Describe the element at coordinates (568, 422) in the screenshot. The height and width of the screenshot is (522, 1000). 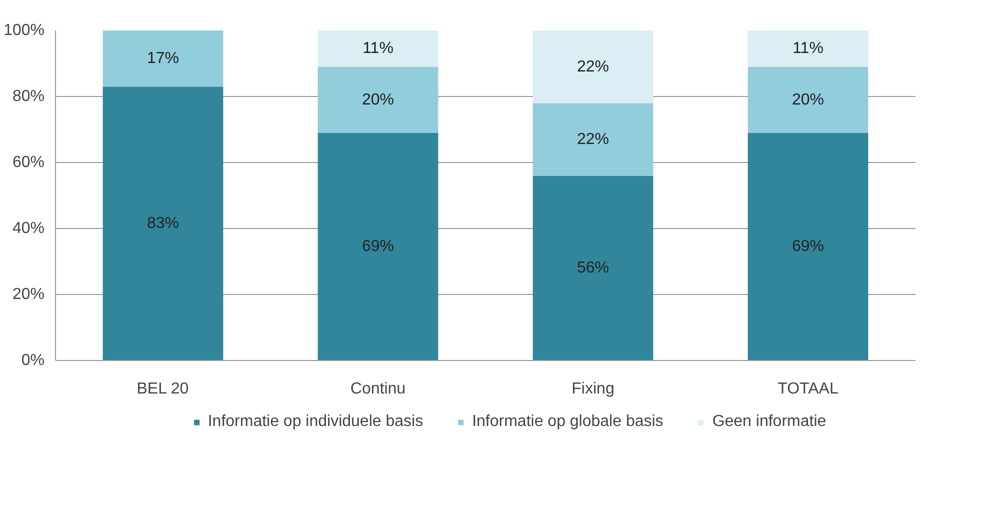
I see `legend-label: Informatie op globale basis` at that location.